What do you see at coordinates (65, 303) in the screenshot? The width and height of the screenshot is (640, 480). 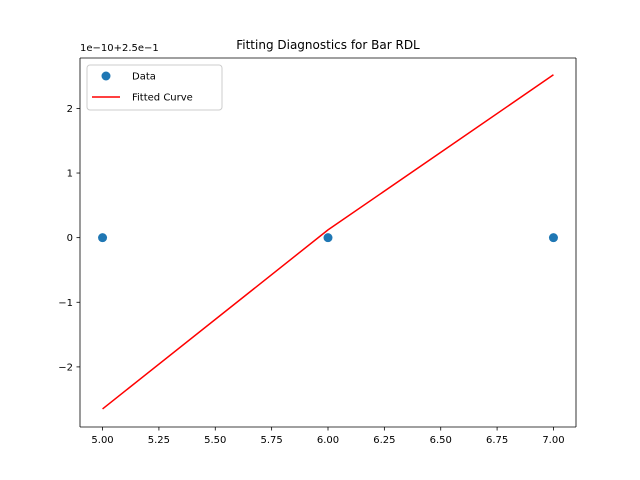 I see `y-tick-label: −1` at bounding box center [65, 303].